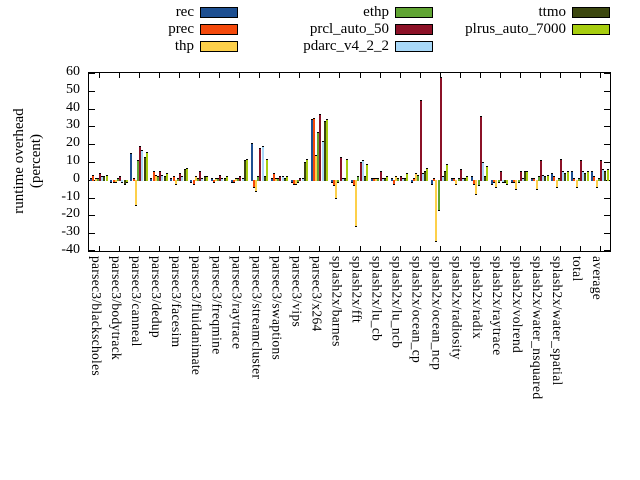  I want to click on bar-ttmo-splash2x/lu_ncb, so click(405, 179).